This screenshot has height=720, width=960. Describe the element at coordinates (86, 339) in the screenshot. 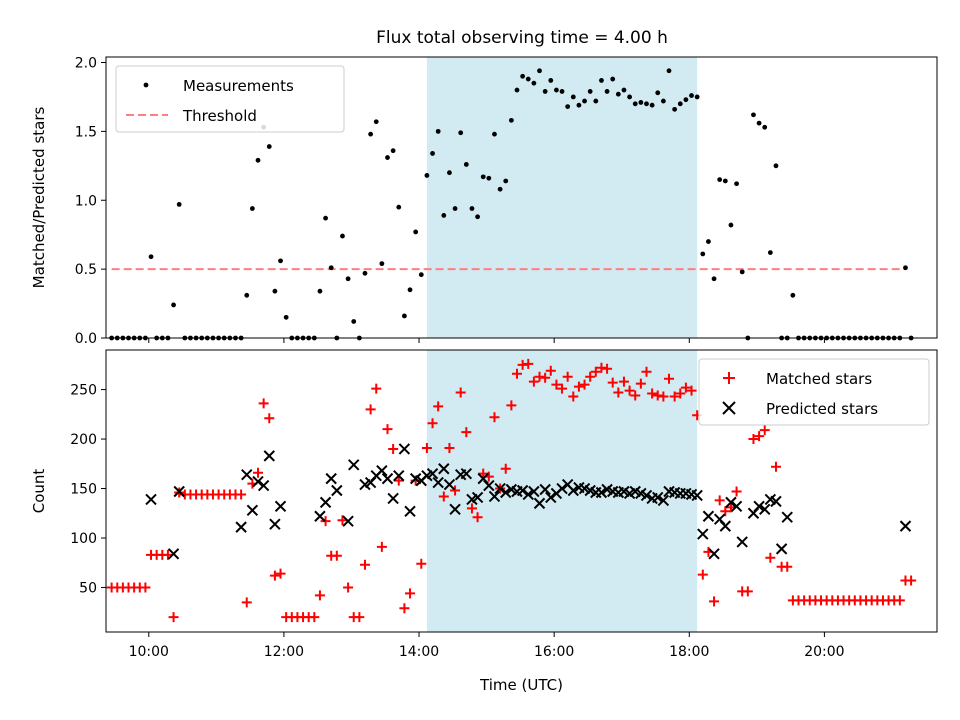

I see `y-tick-label: 0.0` at that location.